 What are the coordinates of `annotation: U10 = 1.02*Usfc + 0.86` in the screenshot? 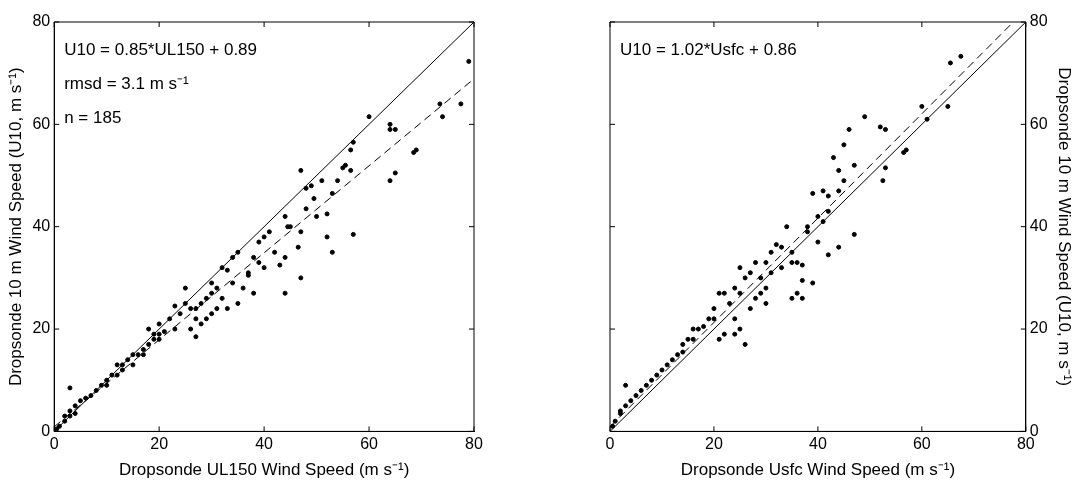 It's located at (708, 49).